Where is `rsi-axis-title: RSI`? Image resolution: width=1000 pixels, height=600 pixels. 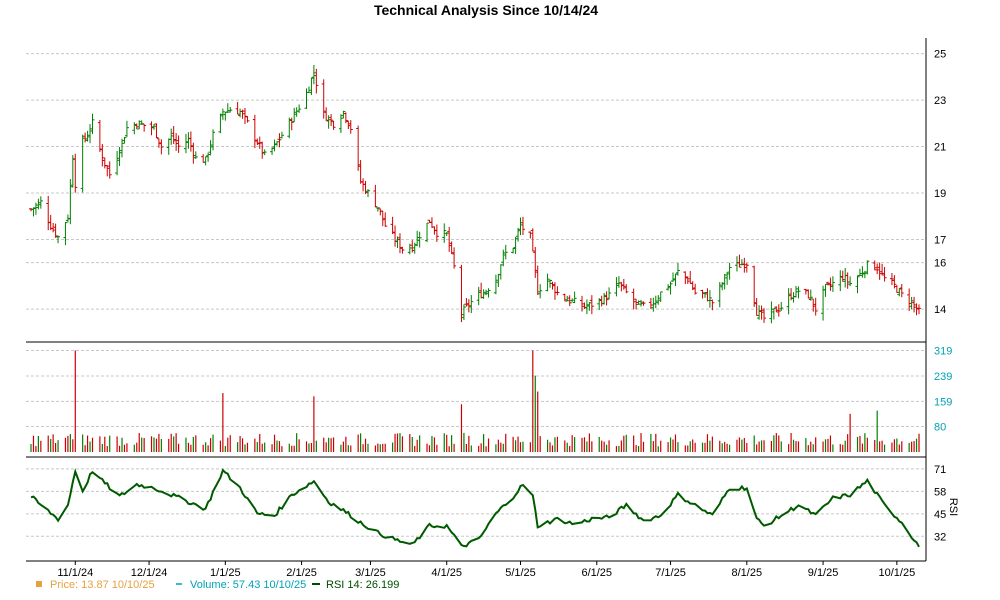 rsi-axis-title: RSI is located at coordinates (953, 507).